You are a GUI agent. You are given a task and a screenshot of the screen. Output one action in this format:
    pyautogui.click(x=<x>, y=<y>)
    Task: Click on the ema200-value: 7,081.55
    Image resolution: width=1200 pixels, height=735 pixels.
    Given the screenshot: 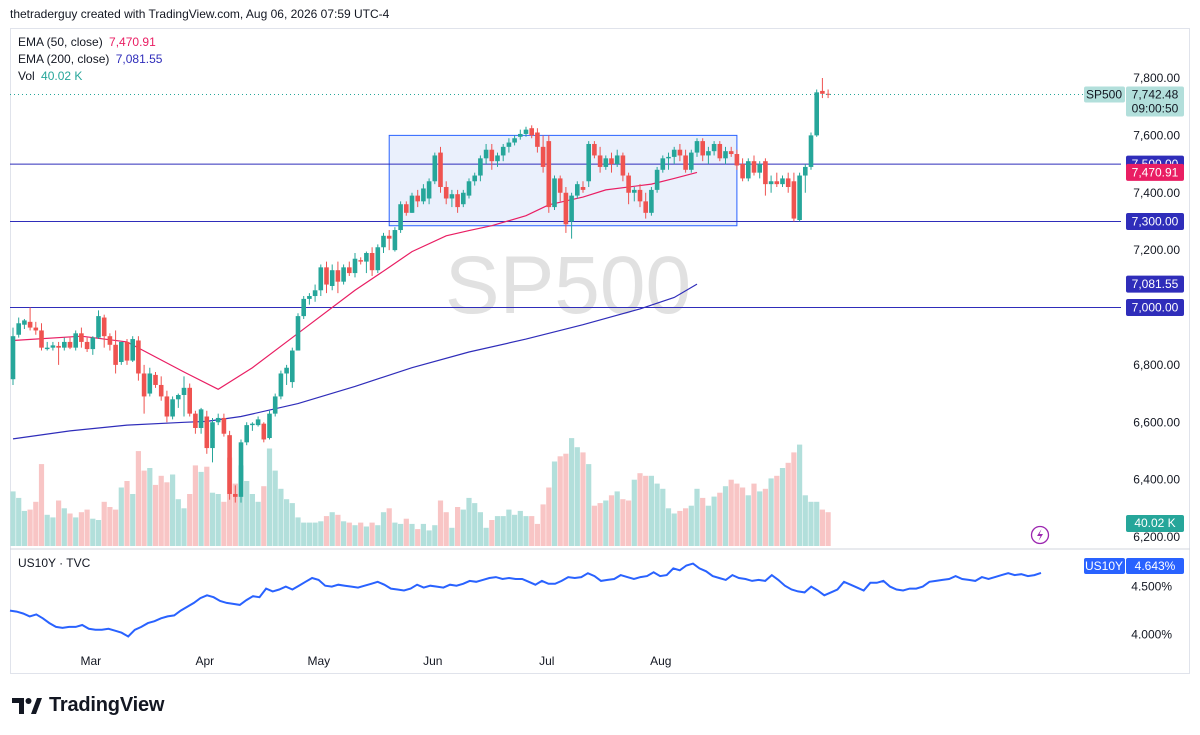 What is the action you would take?
    pyautogui.click(x=139, y=59)
    